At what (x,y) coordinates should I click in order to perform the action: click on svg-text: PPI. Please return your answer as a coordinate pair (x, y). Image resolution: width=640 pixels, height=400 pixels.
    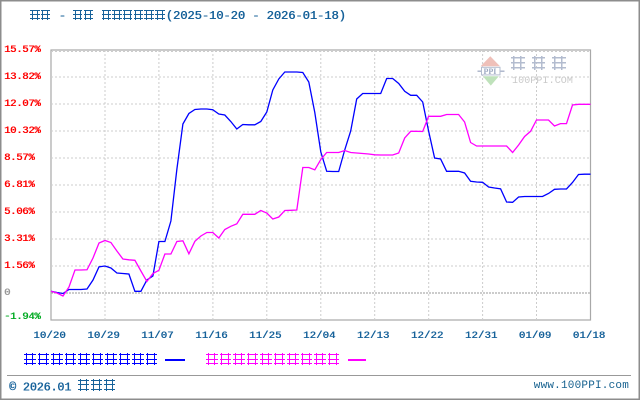
    Looking at the image, I should click on (490, 71).